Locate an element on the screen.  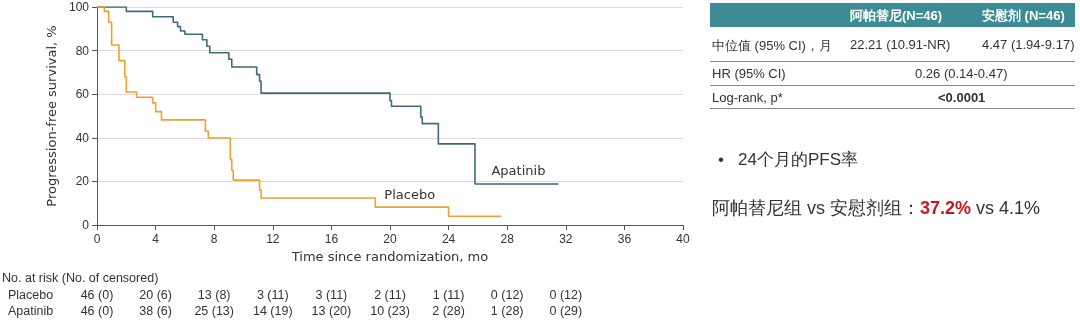
text: HR (95% CI) is located at coordinates (749, 73).